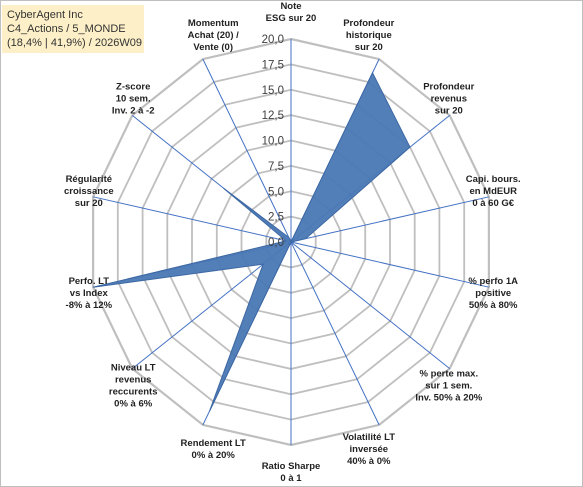  Describe the element at coordinates (493, 203) in the screenshot. I see `axis-label-line: 0 à 60 G€` at that location.